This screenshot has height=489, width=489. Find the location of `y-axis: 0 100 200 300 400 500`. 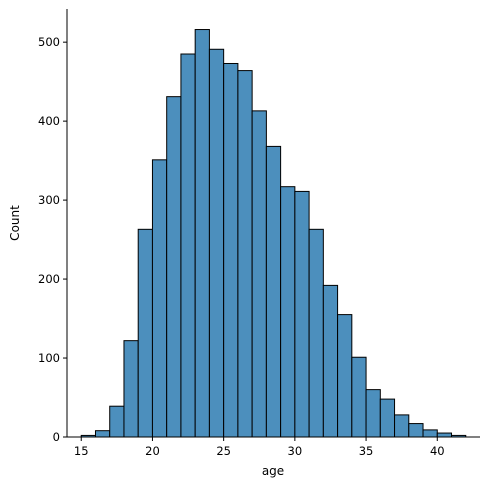

y-axis: 0 100 200 300 400 500 is located at coordinates (53, 226).